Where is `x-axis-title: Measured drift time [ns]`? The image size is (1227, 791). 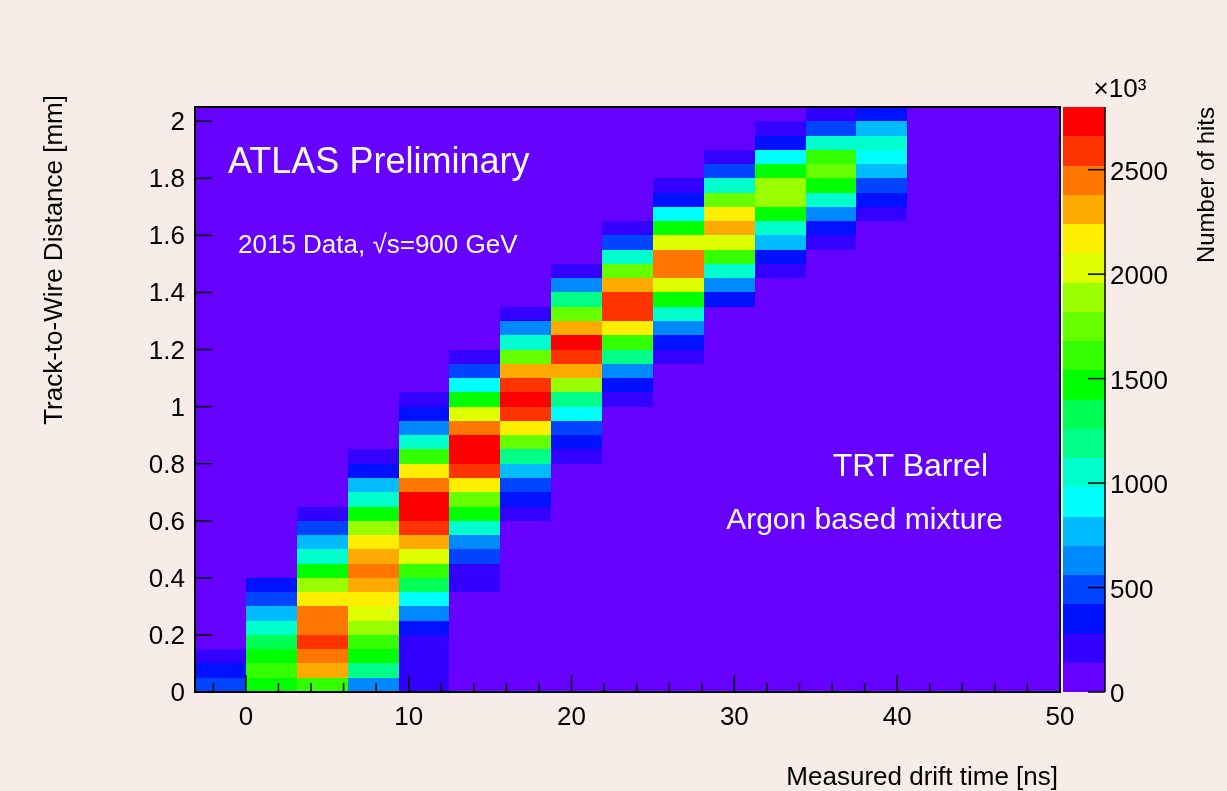 x-axis-title: Measured drift time [ns] is located at coordinates (922, 776).